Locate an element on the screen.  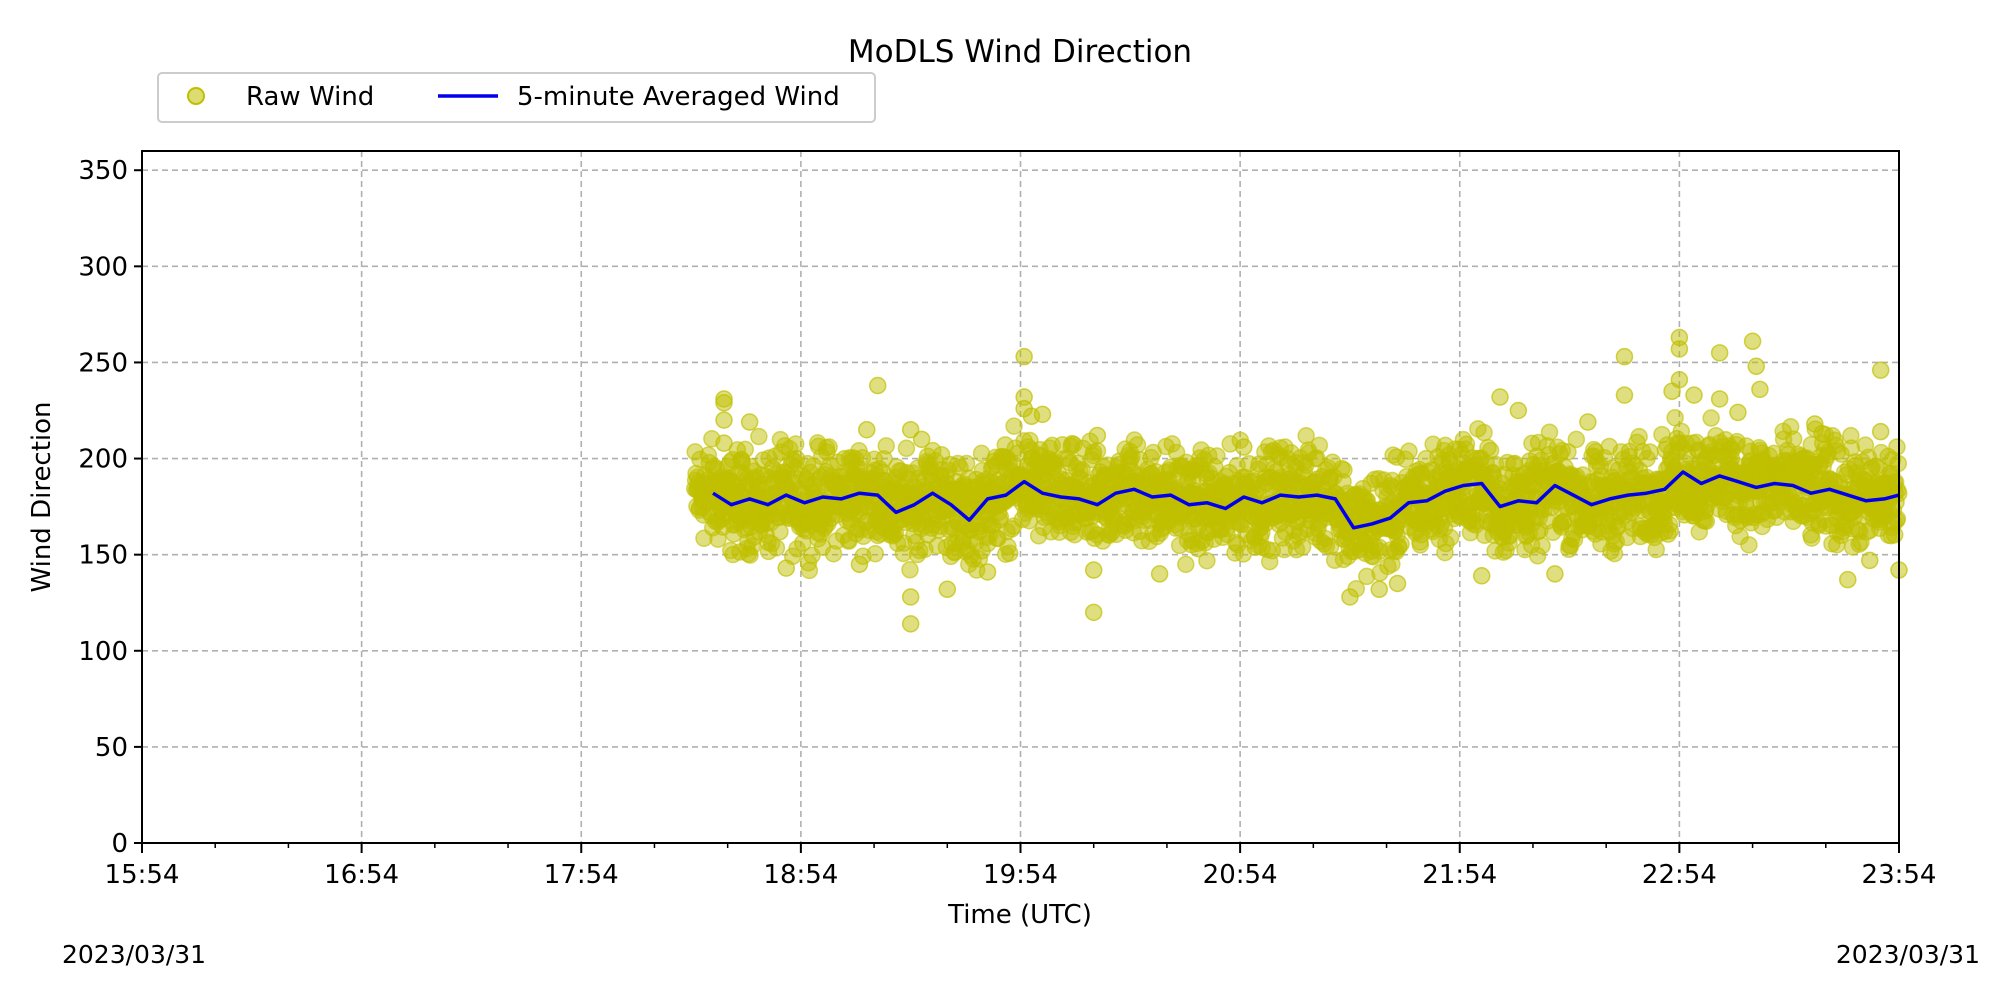
y-tick-label: 350 is located at coordinates (103, 171).